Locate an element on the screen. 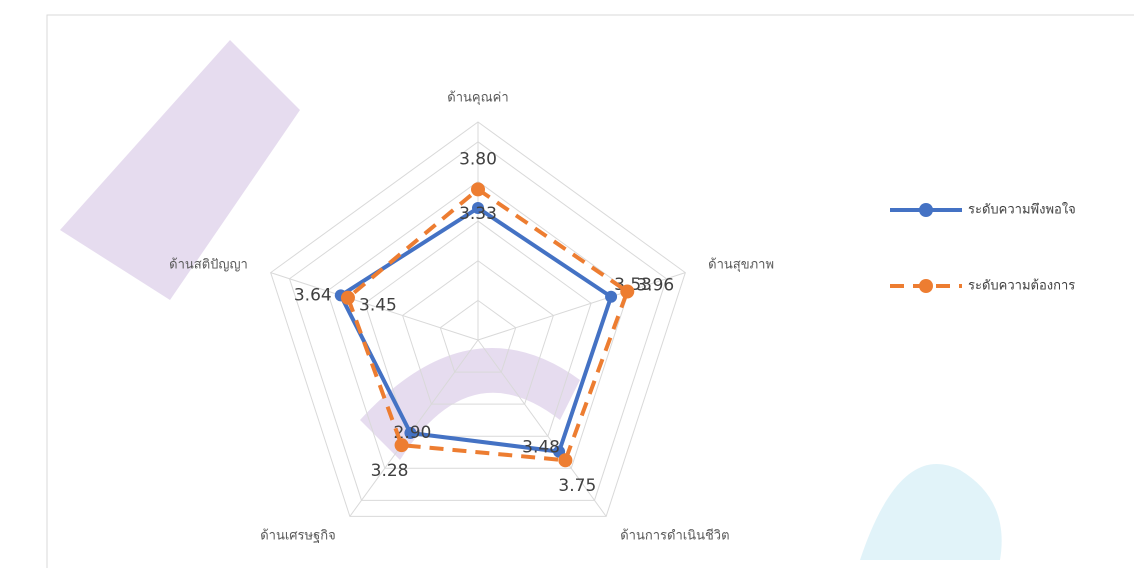 The width and height of the screenshot is (1134, 568). data-label: 3.80 is located at coordinates (478, 159).